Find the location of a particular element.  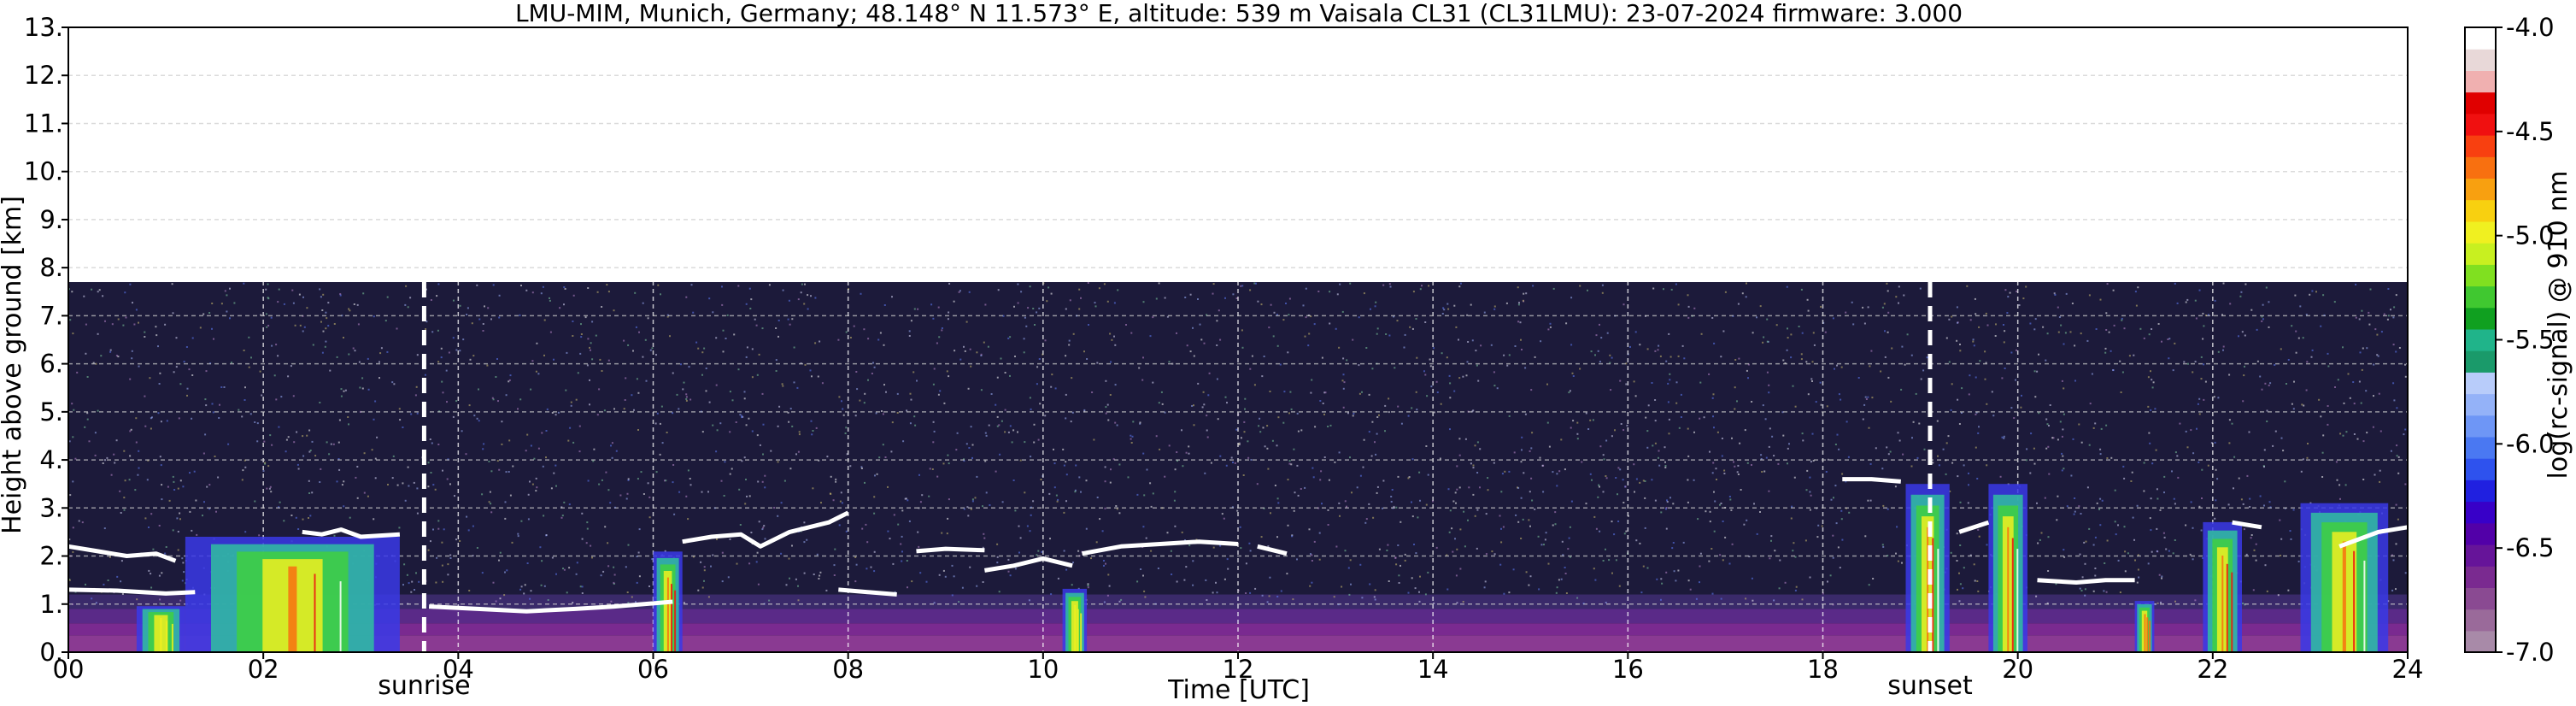

x-tick-label: 24 is located at coordinates (2408, 669).